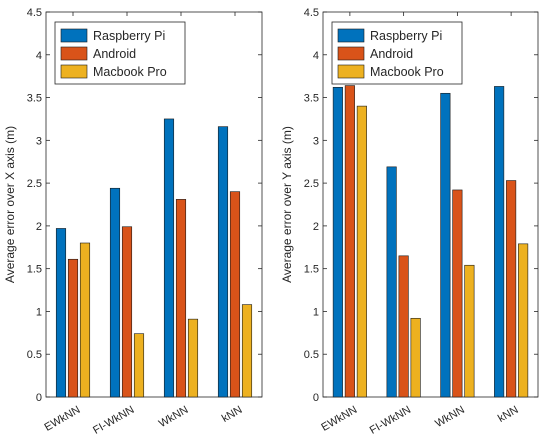 This screenshot has width=550, height=442. Describe the element at coordinates (287, 204) in the screenshot. I see `y-axis-label: Average error over Y axis (m)` at that location.